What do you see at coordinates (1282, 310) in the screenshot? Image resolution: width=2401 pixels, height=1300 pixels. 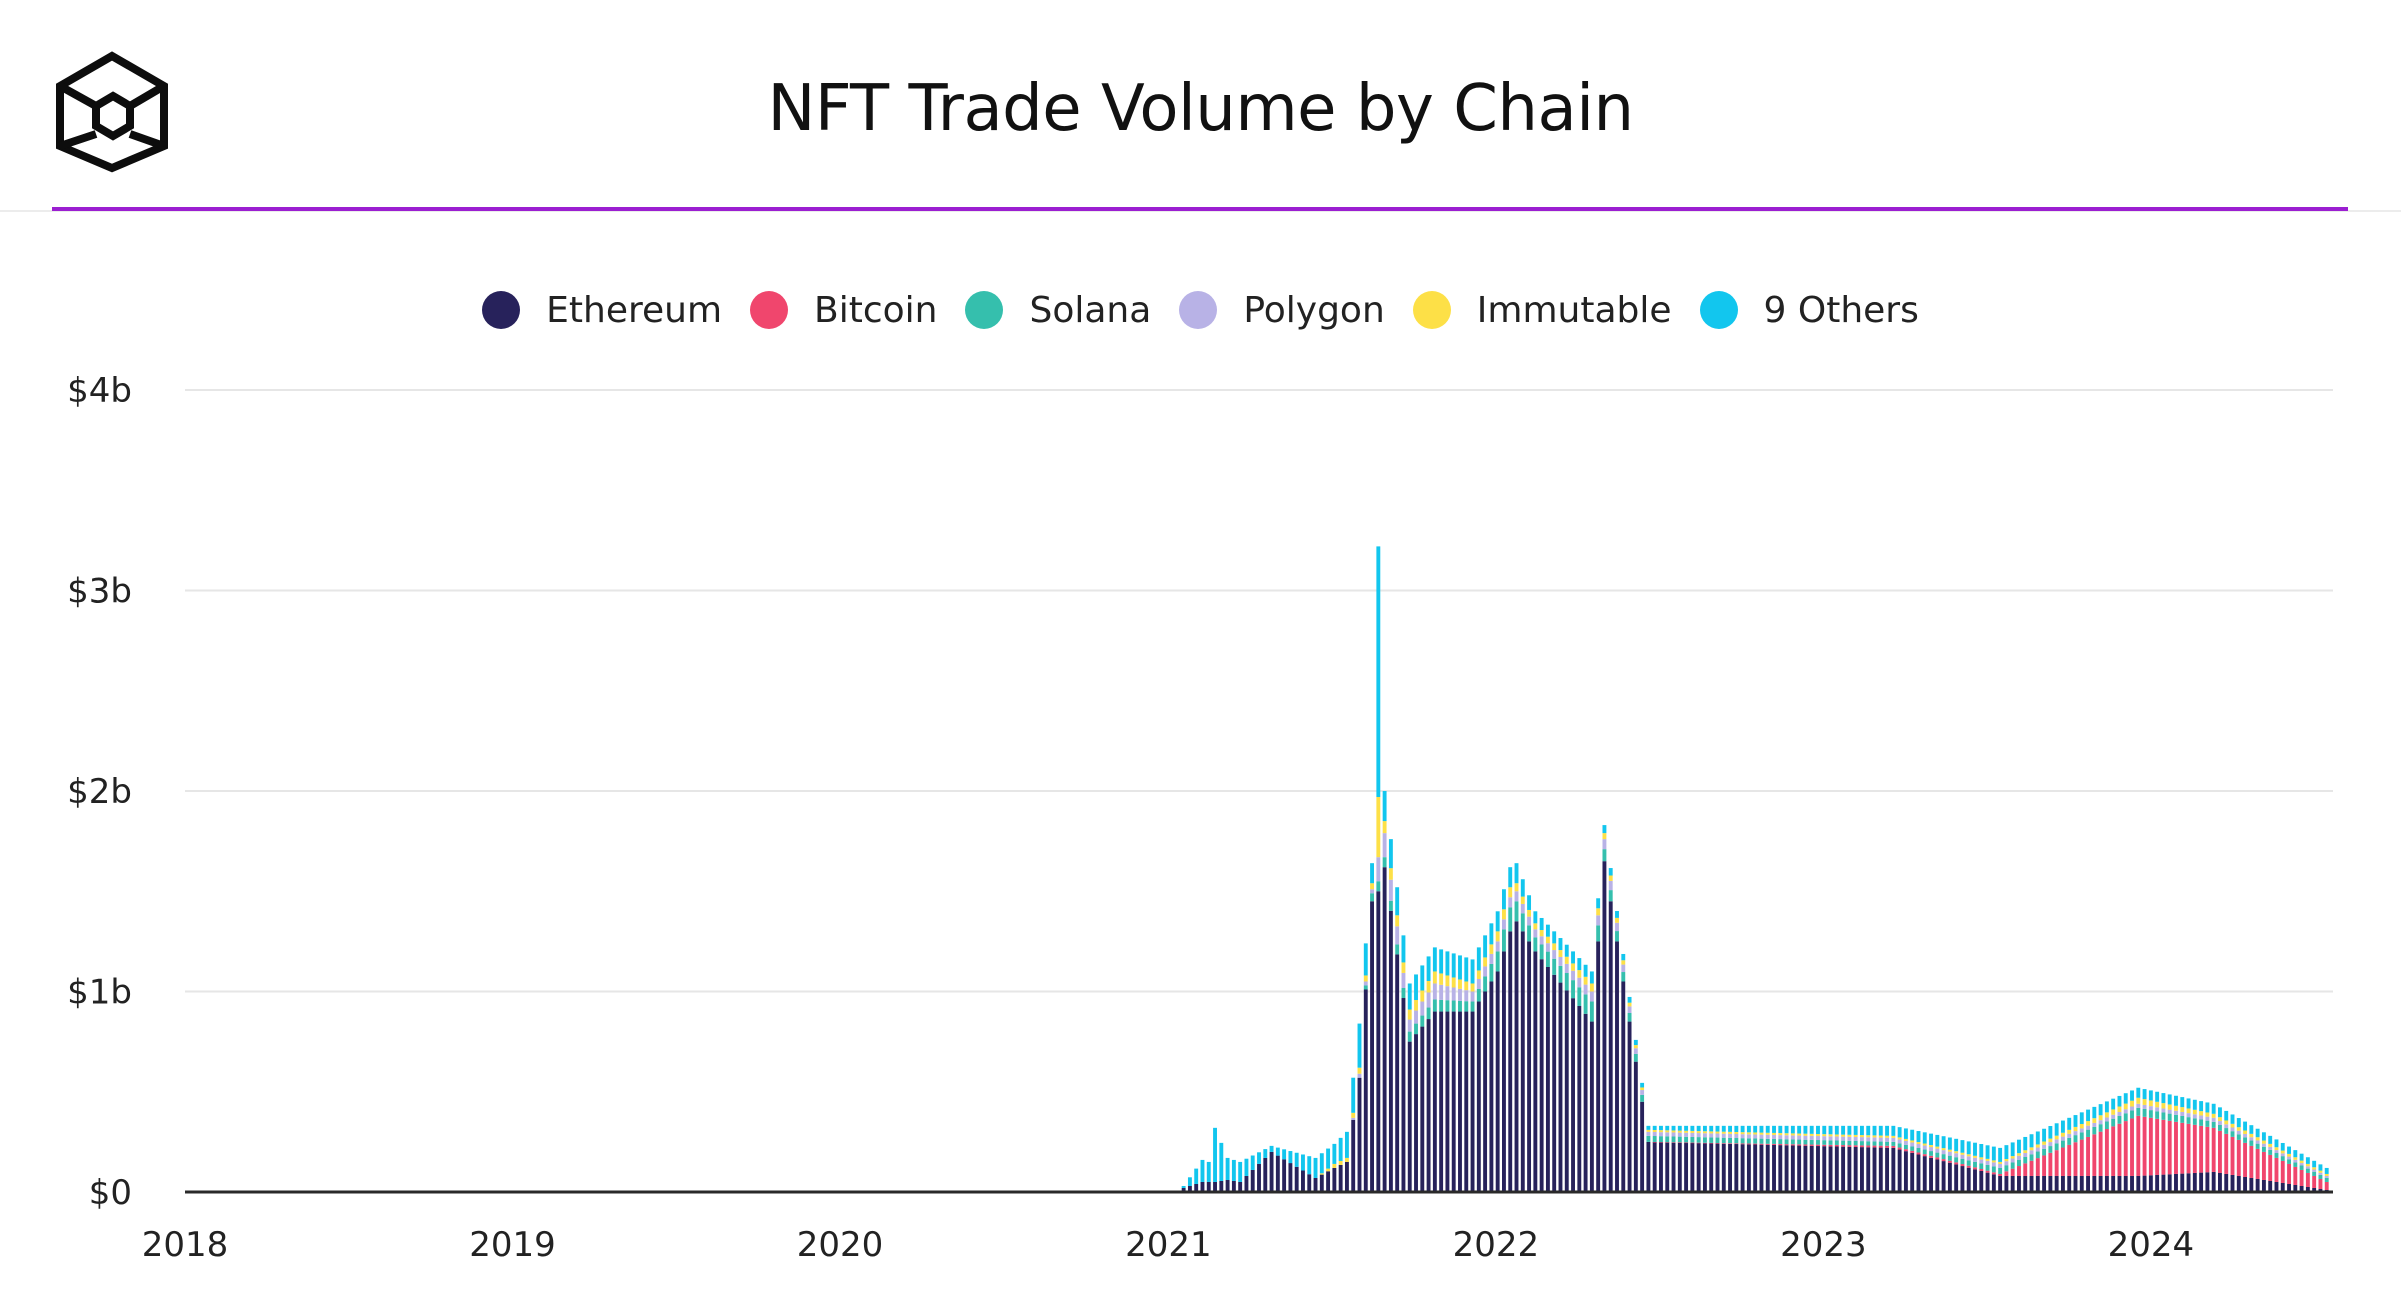 I see `legend-item-3: Polygon` at bounding box center [1282, 310].